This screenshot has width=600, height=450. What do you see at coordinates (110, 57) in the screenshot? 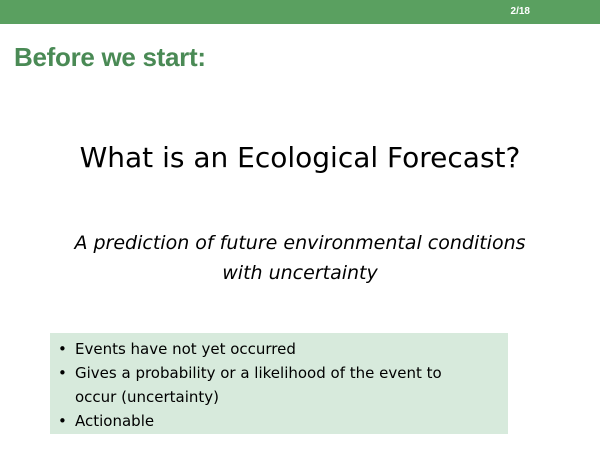
I see `section-heading: Before we start:` at bounding box center [110, 57].